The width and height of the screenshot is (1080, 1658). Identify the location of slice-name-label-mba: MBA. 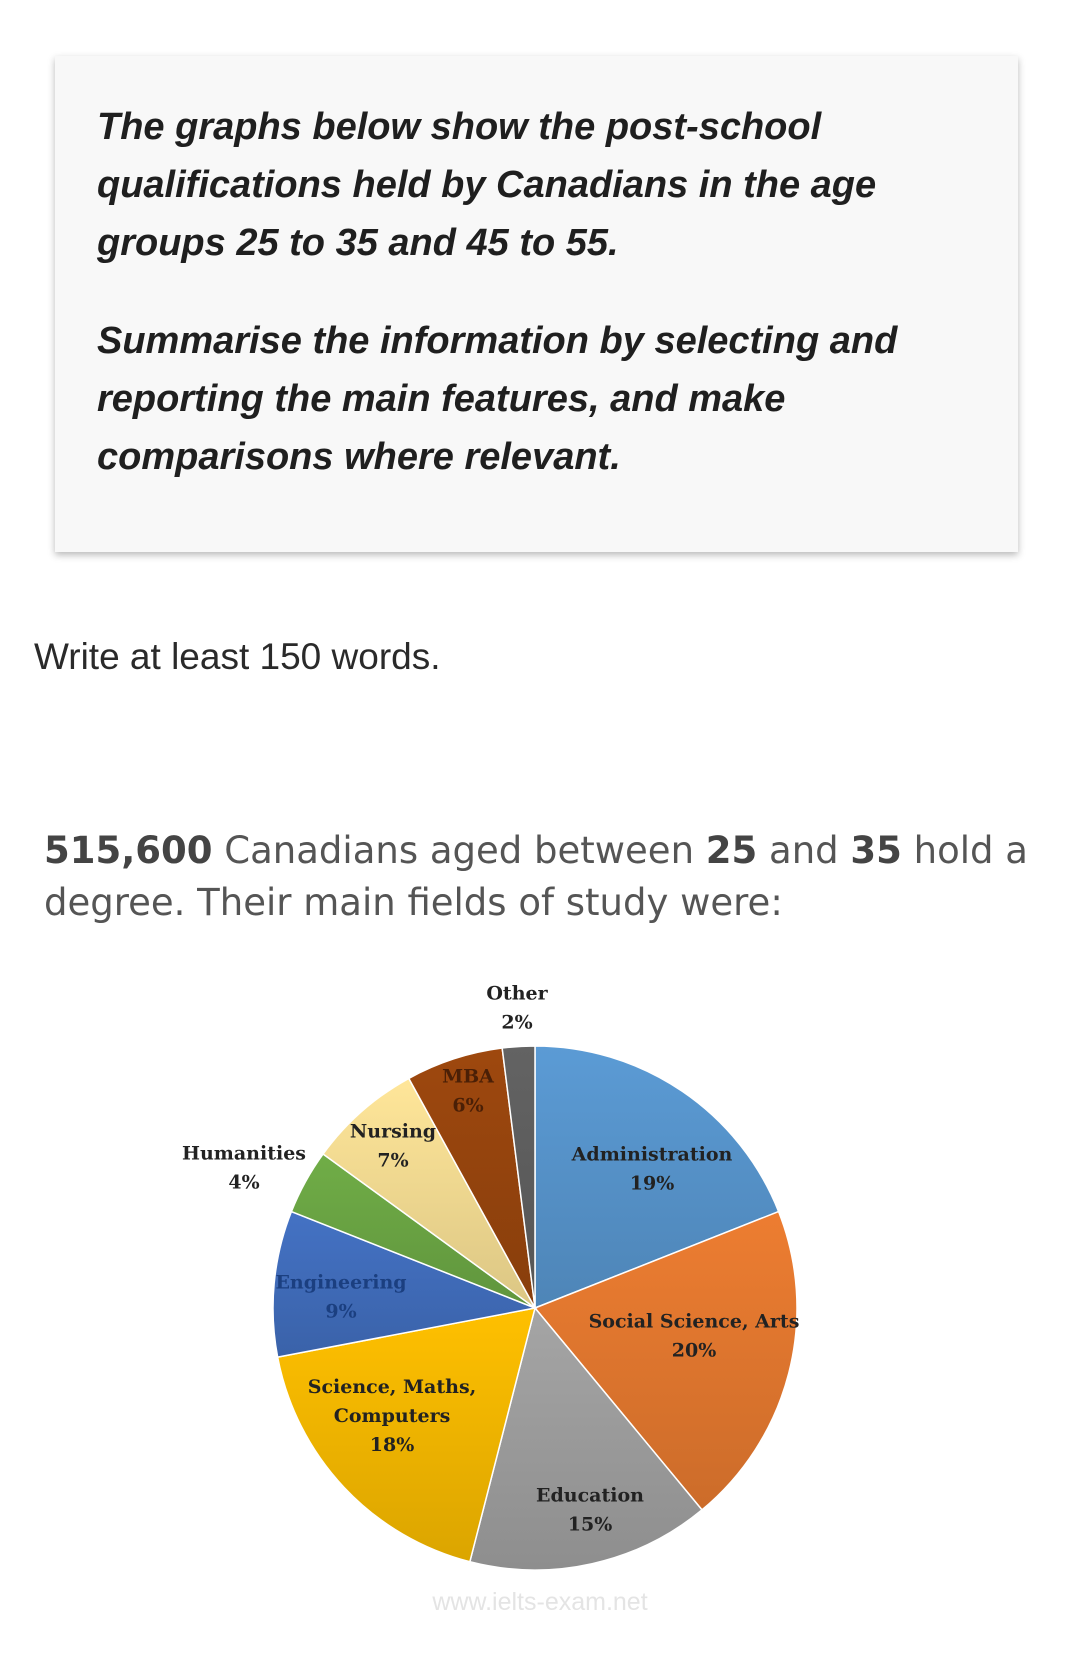
(468, 1077).